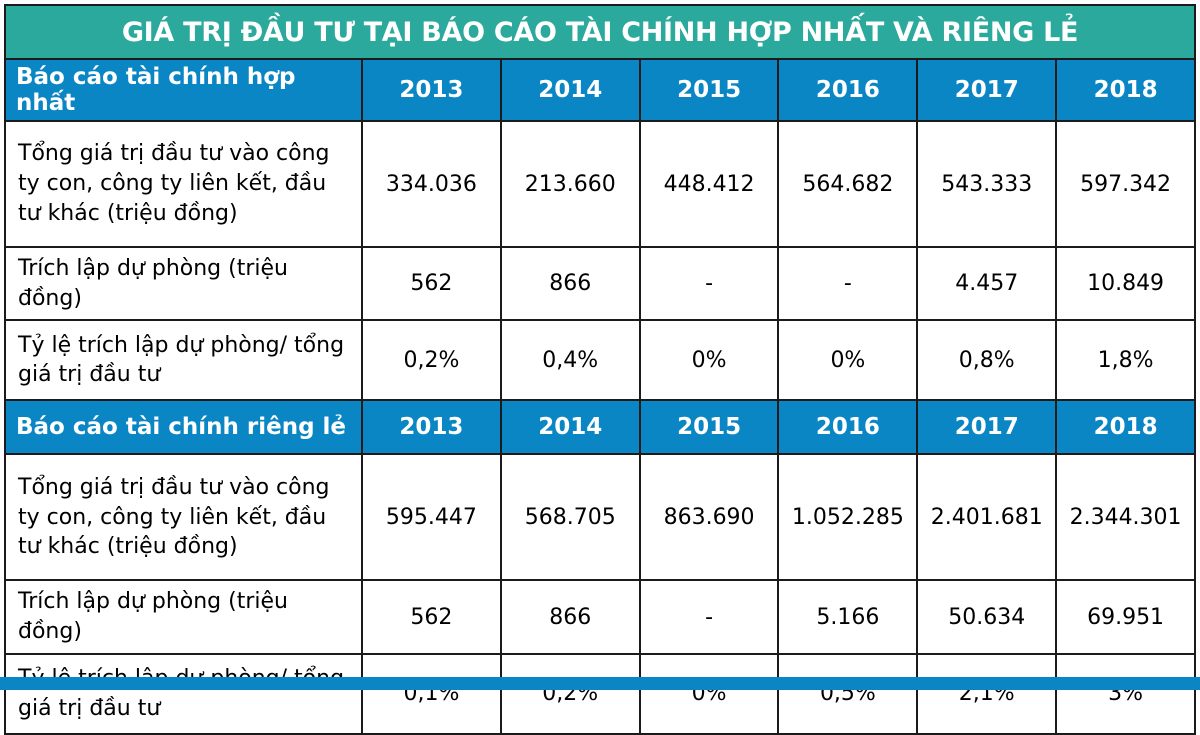 The image size is (1200, 735). I want to click on value-cell: 213.660, so click(570, 184).